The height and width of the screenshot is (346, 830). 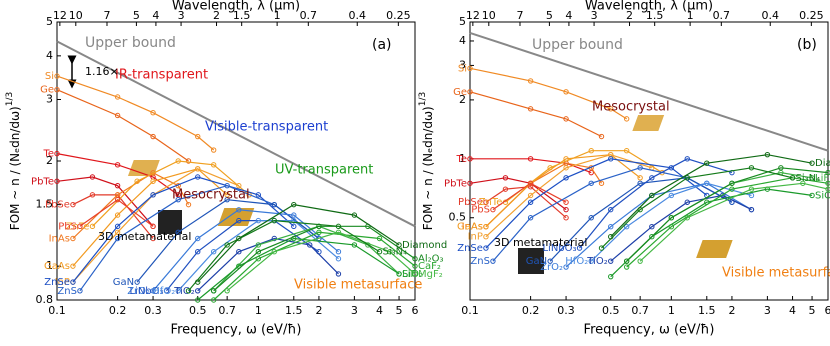 I want to click on series-label: ZnSe, so click(x=470, y=248).